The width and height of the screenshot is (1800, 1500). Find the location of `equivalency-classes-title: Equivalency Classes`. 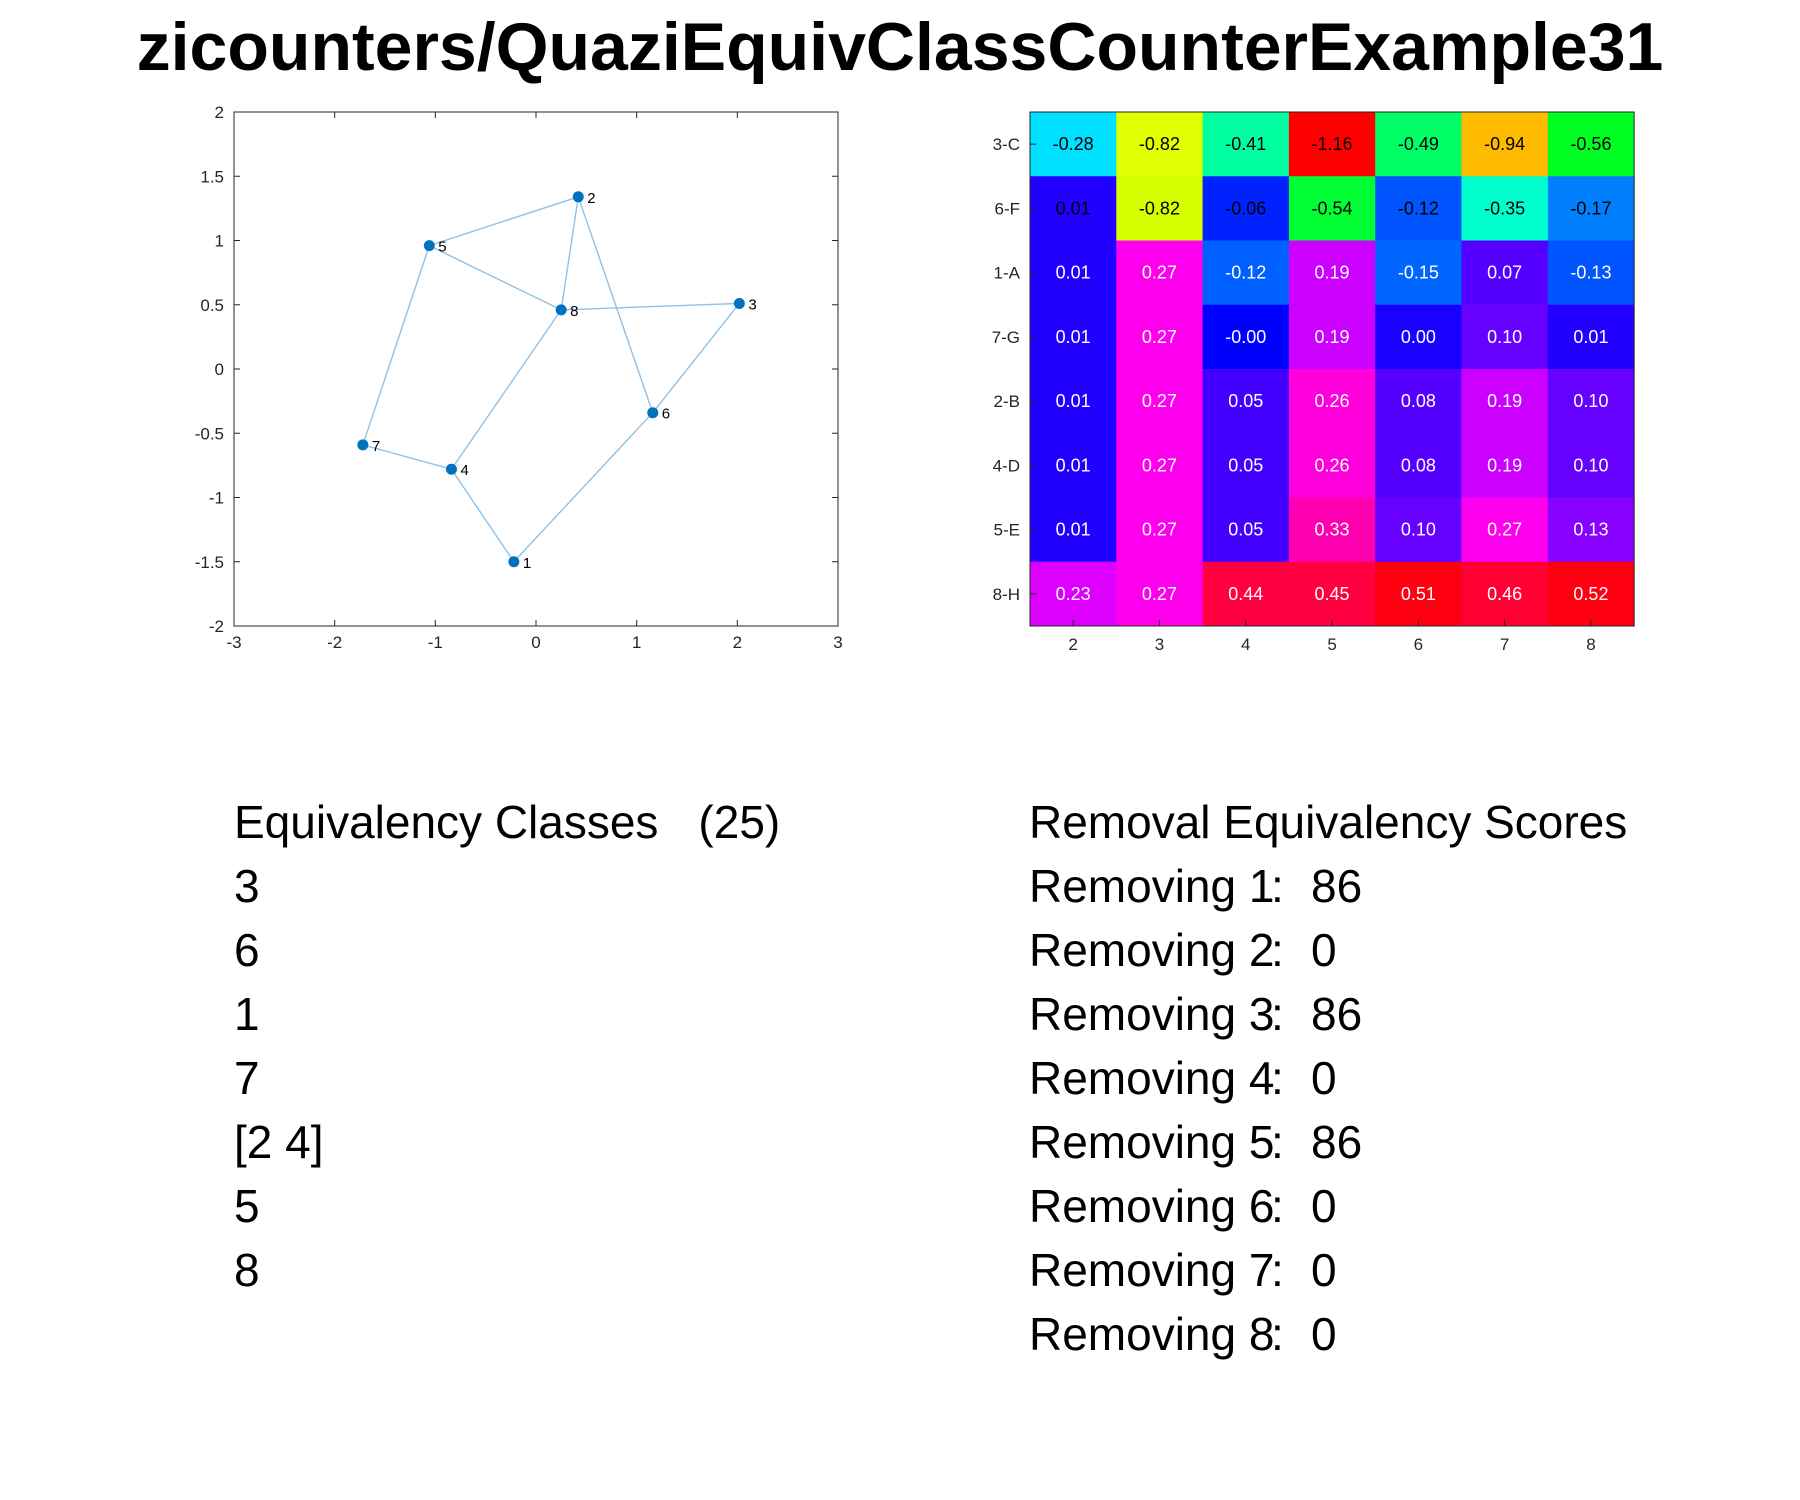

equivalency-classes-title: Equivalency Classes is located at coordinates (446, 822).